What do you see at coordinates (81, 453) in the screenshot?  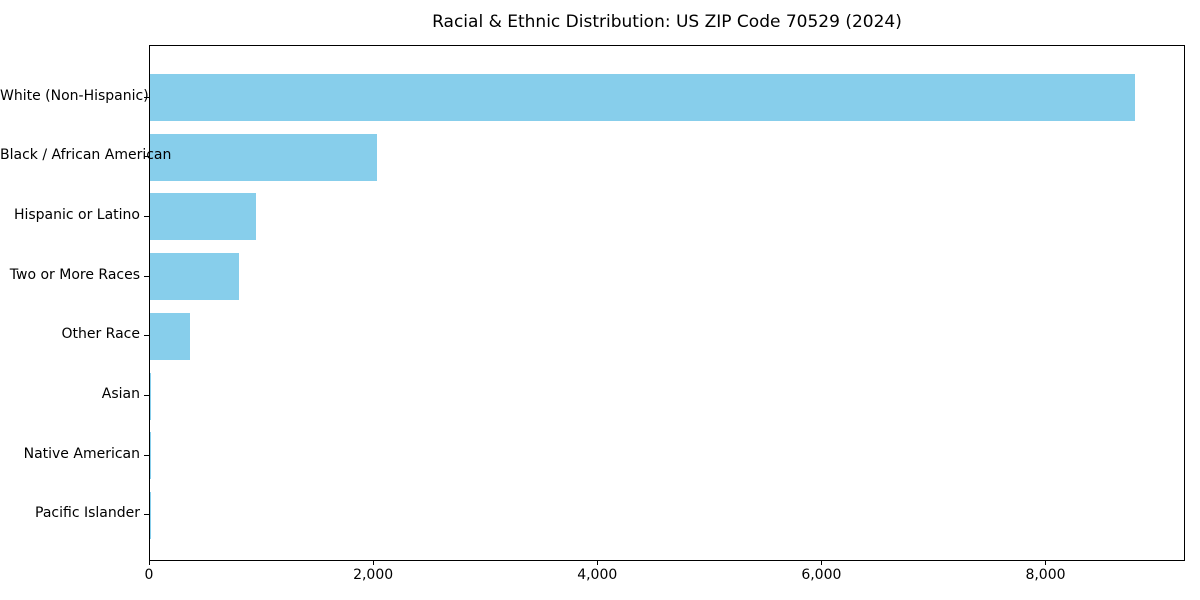 I see `y-axis-label: Native American` at bounding box center [81, 453].